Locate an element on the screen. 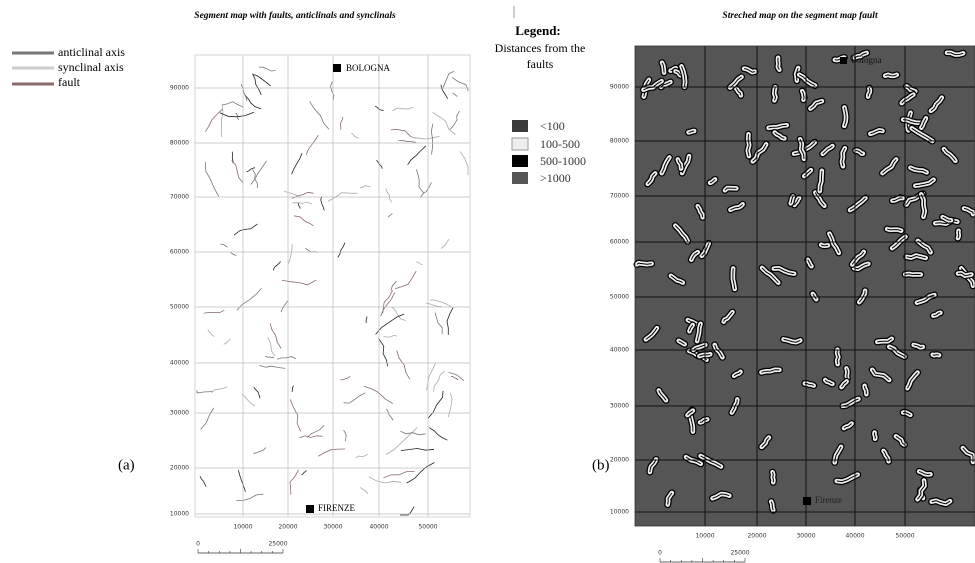  y-tick-label: 70000 is located at coordinates (619, 196).